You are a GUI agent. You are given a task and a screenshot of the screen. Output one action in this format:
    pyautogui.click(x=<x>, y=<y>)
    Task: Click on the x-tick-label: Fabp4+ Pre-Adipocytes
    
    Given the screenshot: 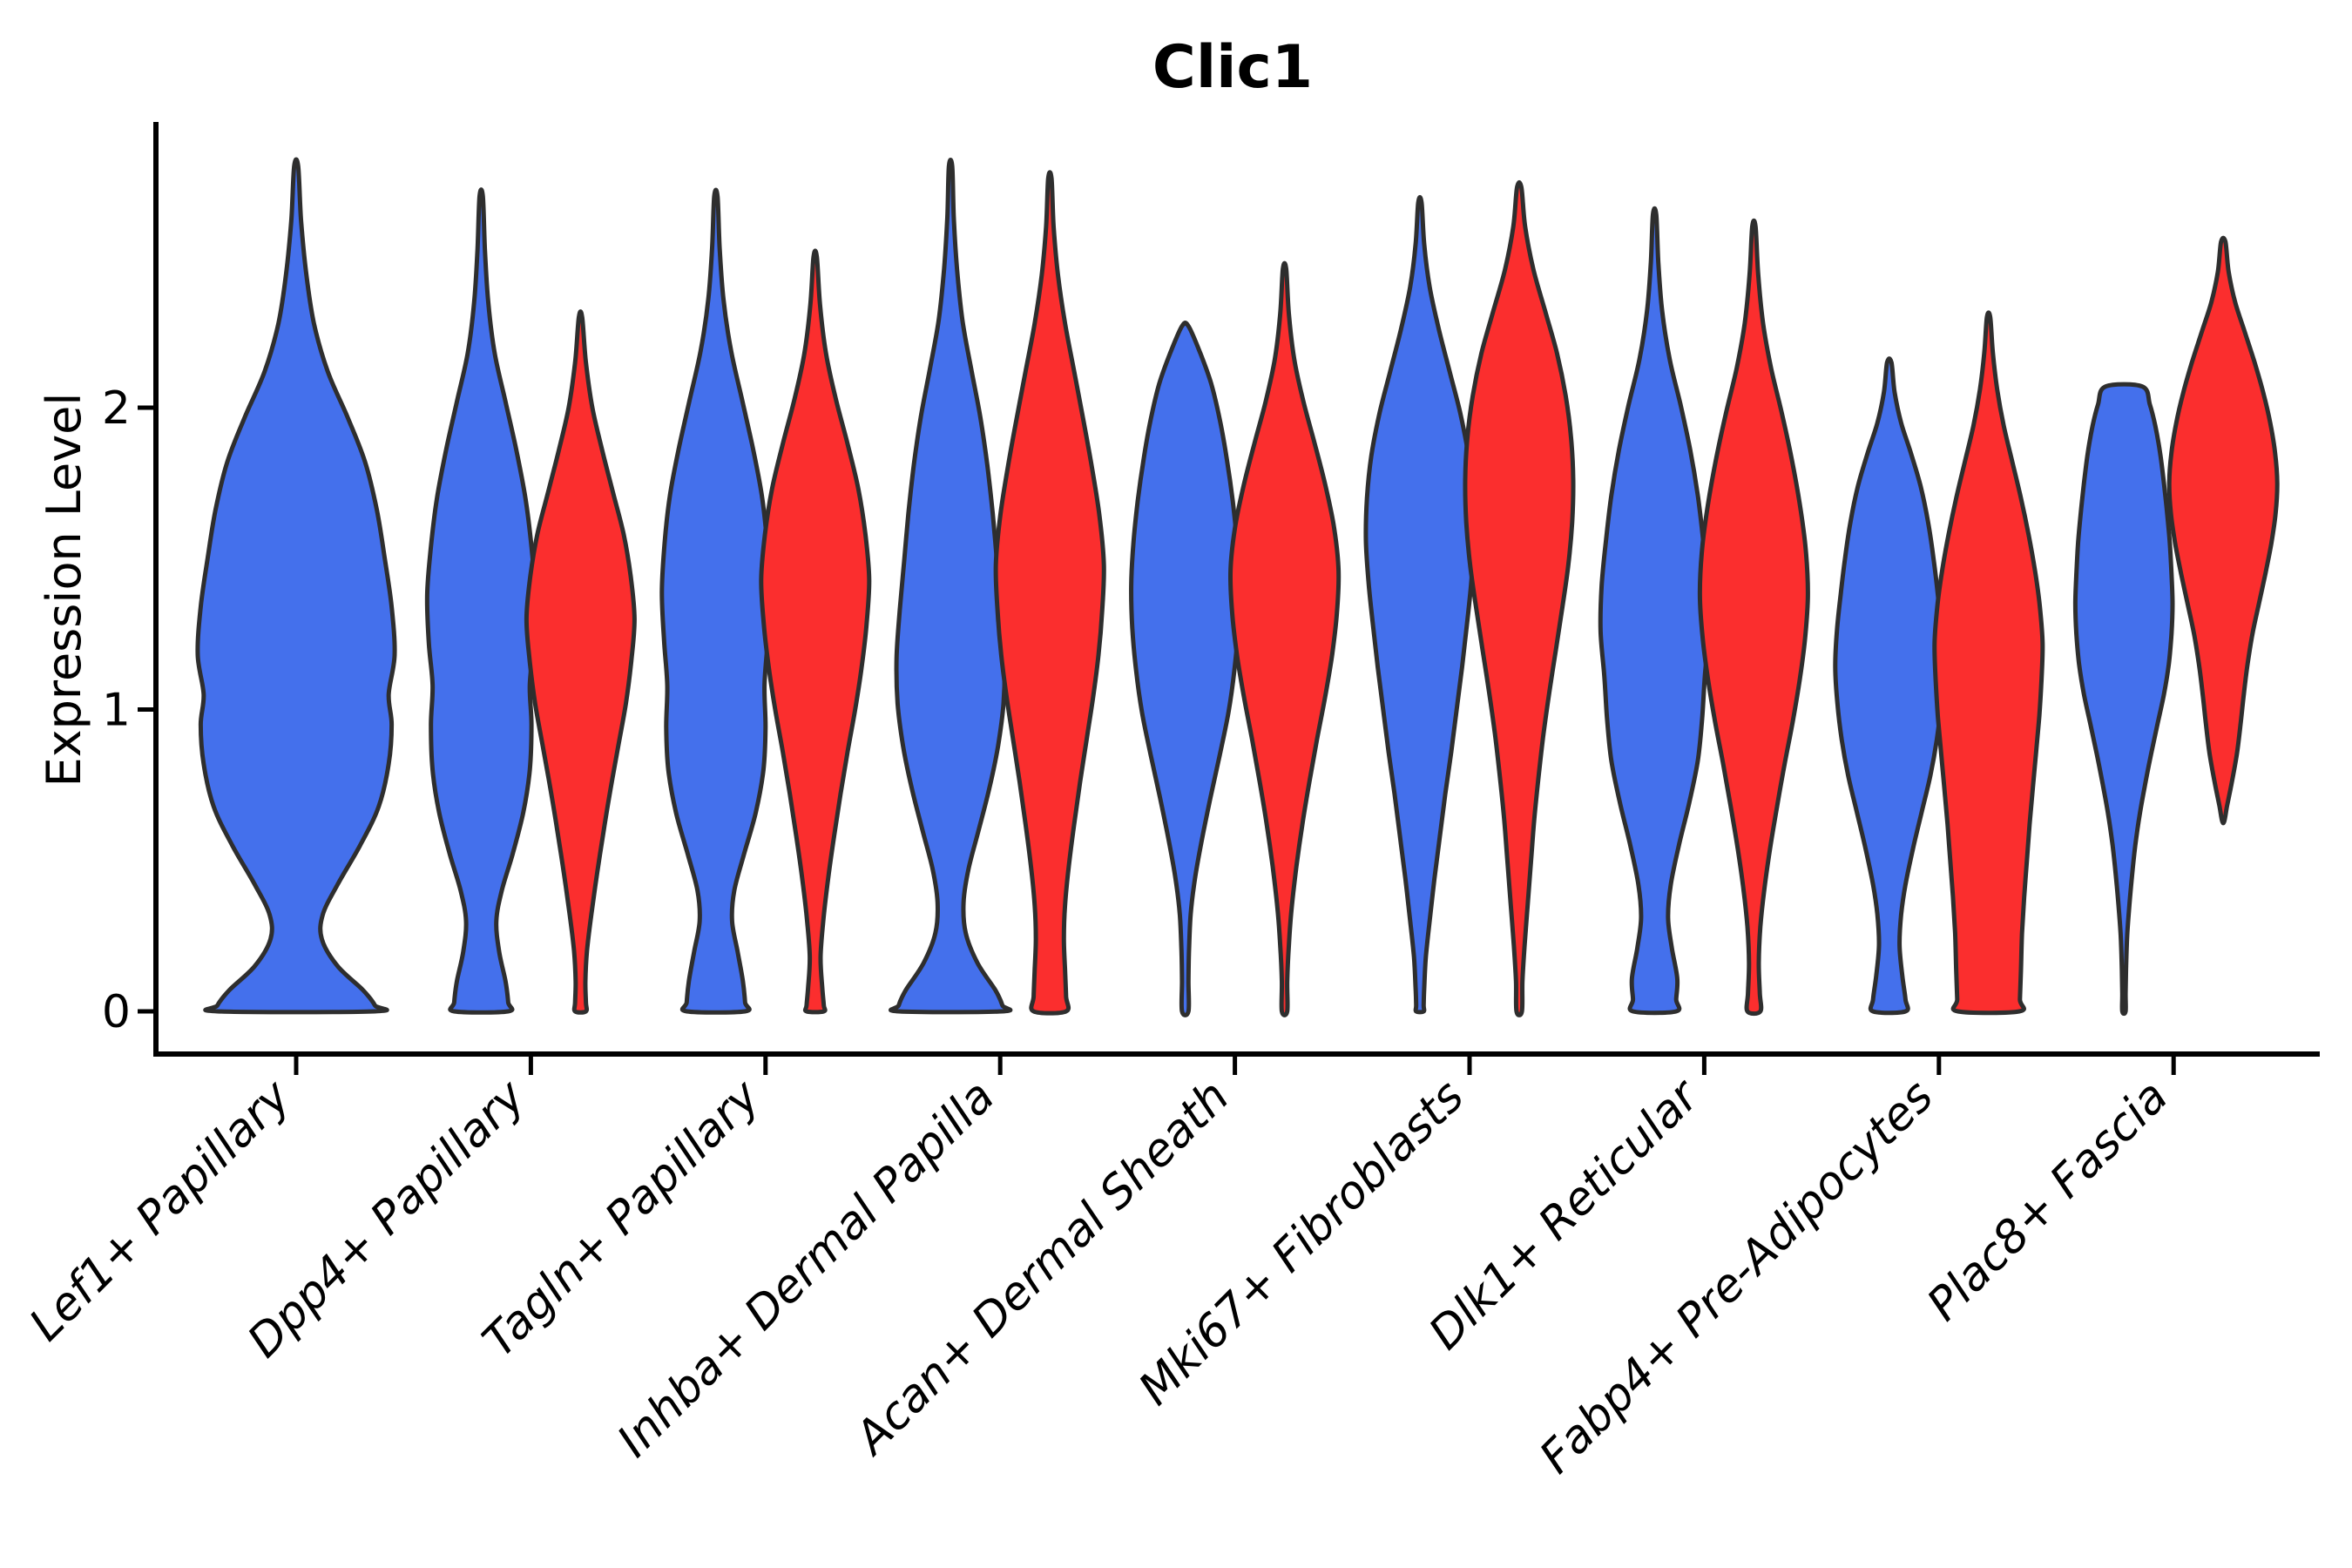 What is the action you would take?
    pyautogui.click(x=1736, y=1277)
    